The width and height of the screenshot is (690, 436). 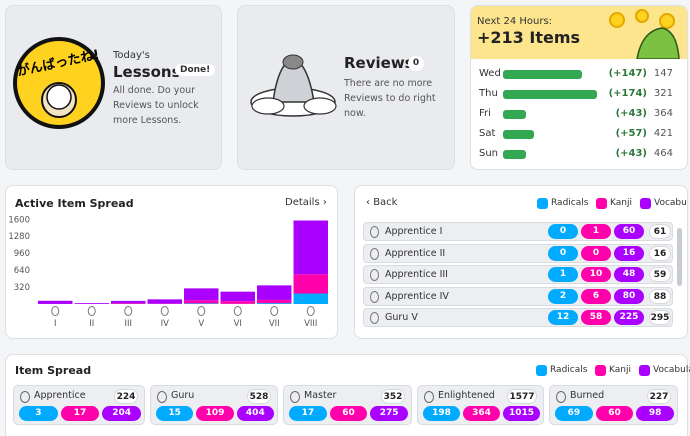 What do you see at coordinates (563, 296) in the screenshot?
I see `level-count: 2` at bounding box center [563, 296].